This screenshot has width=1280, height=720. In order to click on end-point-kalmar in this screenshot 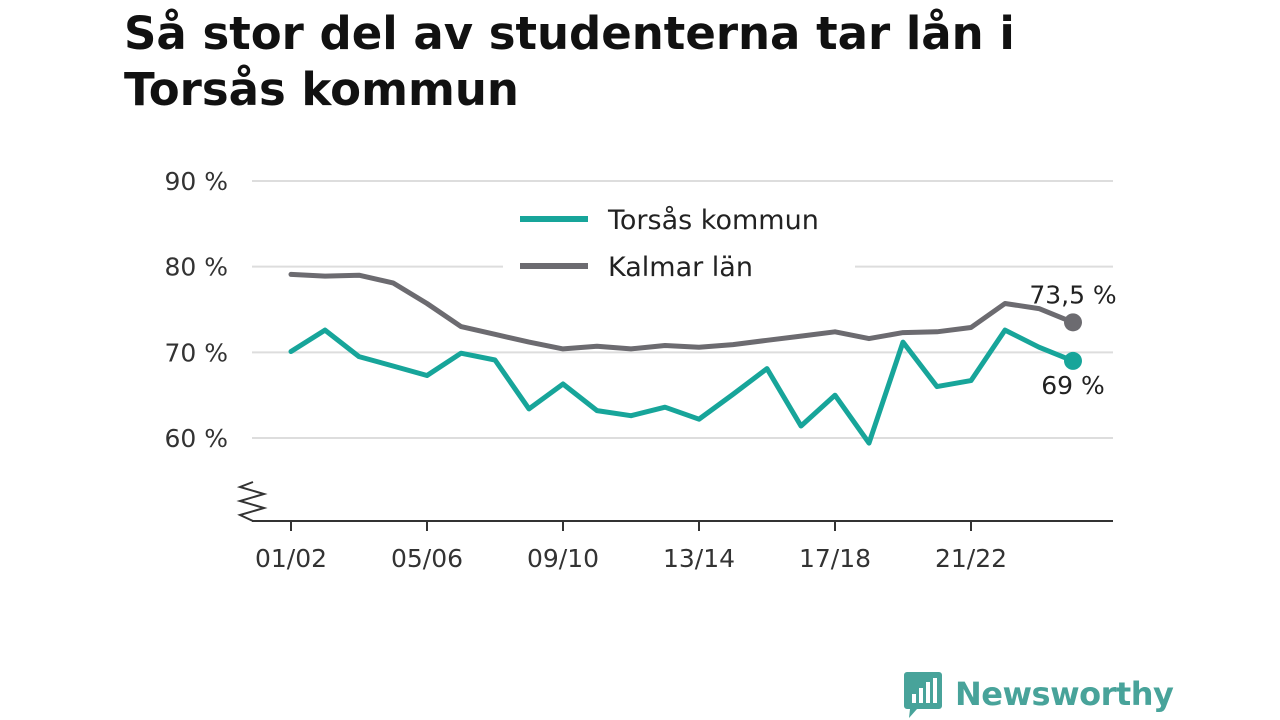, I will do `click(1073, 322)`.